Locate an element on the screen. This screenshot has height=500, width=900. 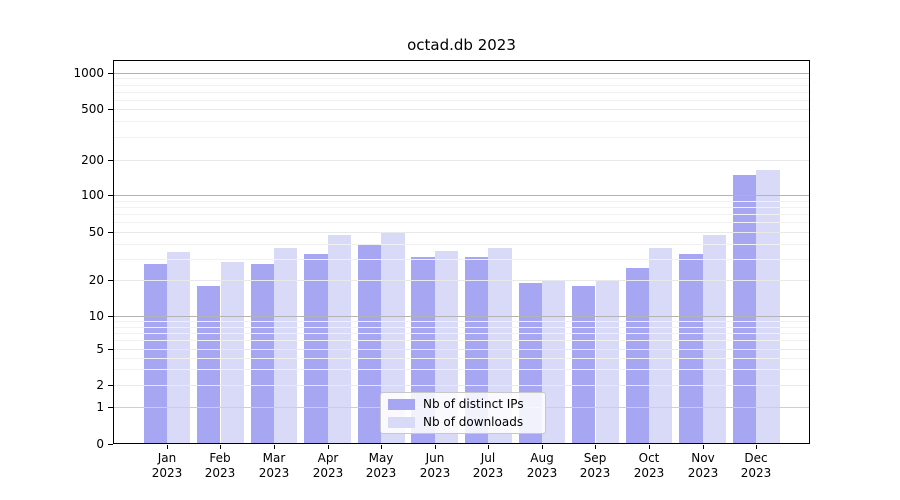
y-axis-tick-label: 0 is located at coordinates (100, 444).